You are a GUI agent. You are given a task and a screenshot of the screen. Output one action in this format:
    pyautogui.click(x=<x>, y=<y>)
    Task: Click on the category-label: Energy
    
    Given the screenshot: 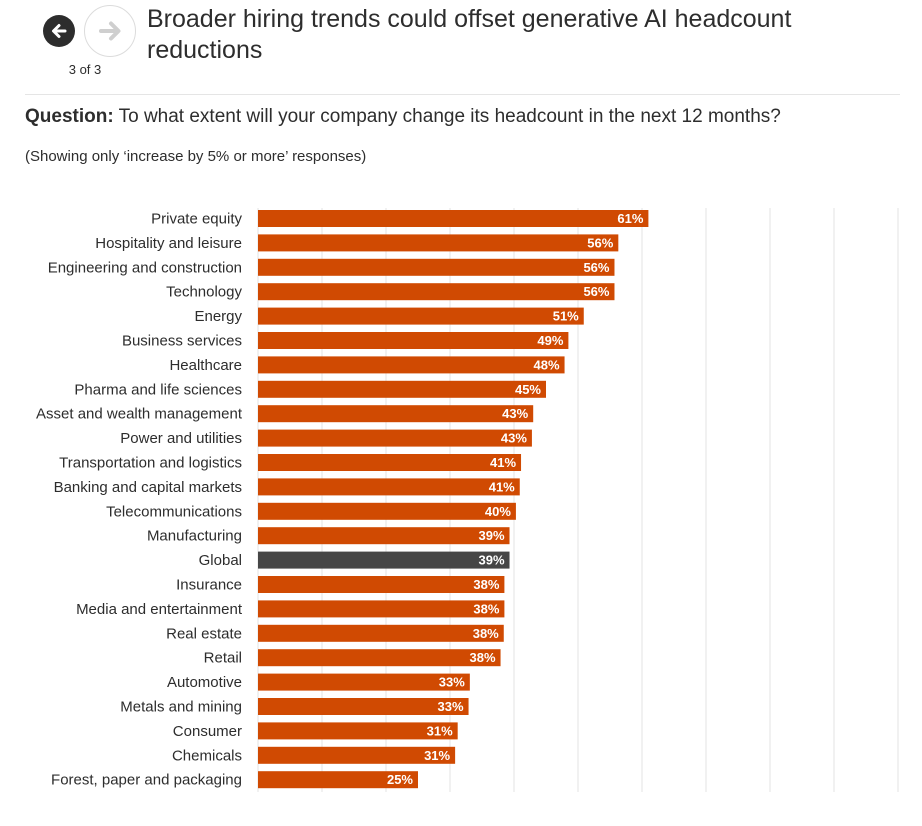 What is the action you would take?
    pyautogui.click(x=218, y=316)
    